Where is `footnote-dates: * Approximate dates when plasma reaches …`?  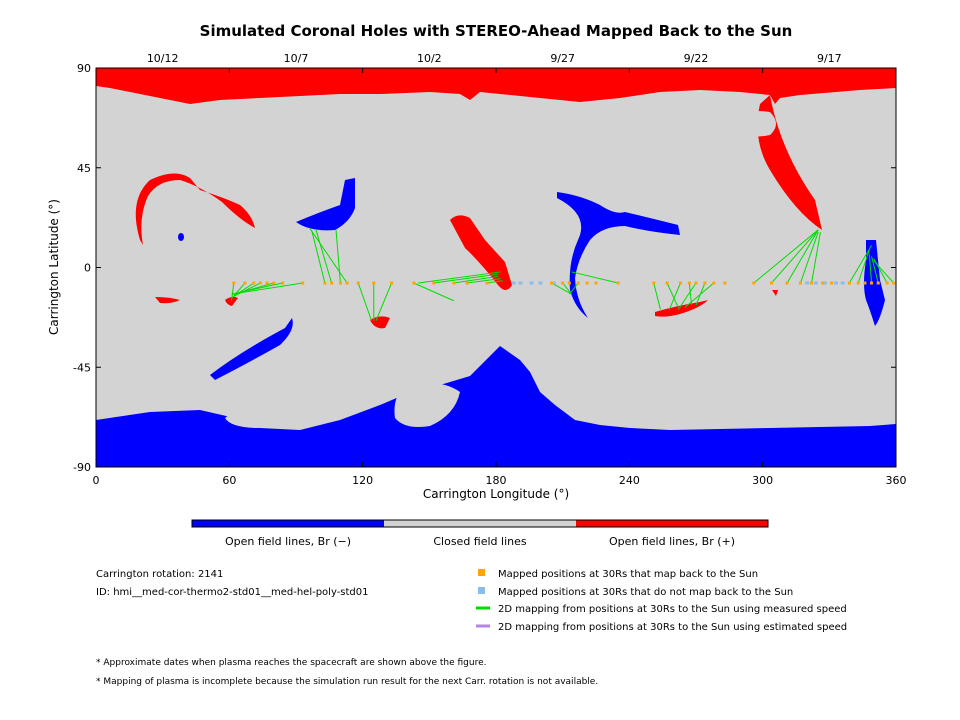
footnote-dates: * Approximate dates when plasma reaches … is located at coordinates (291, 663).